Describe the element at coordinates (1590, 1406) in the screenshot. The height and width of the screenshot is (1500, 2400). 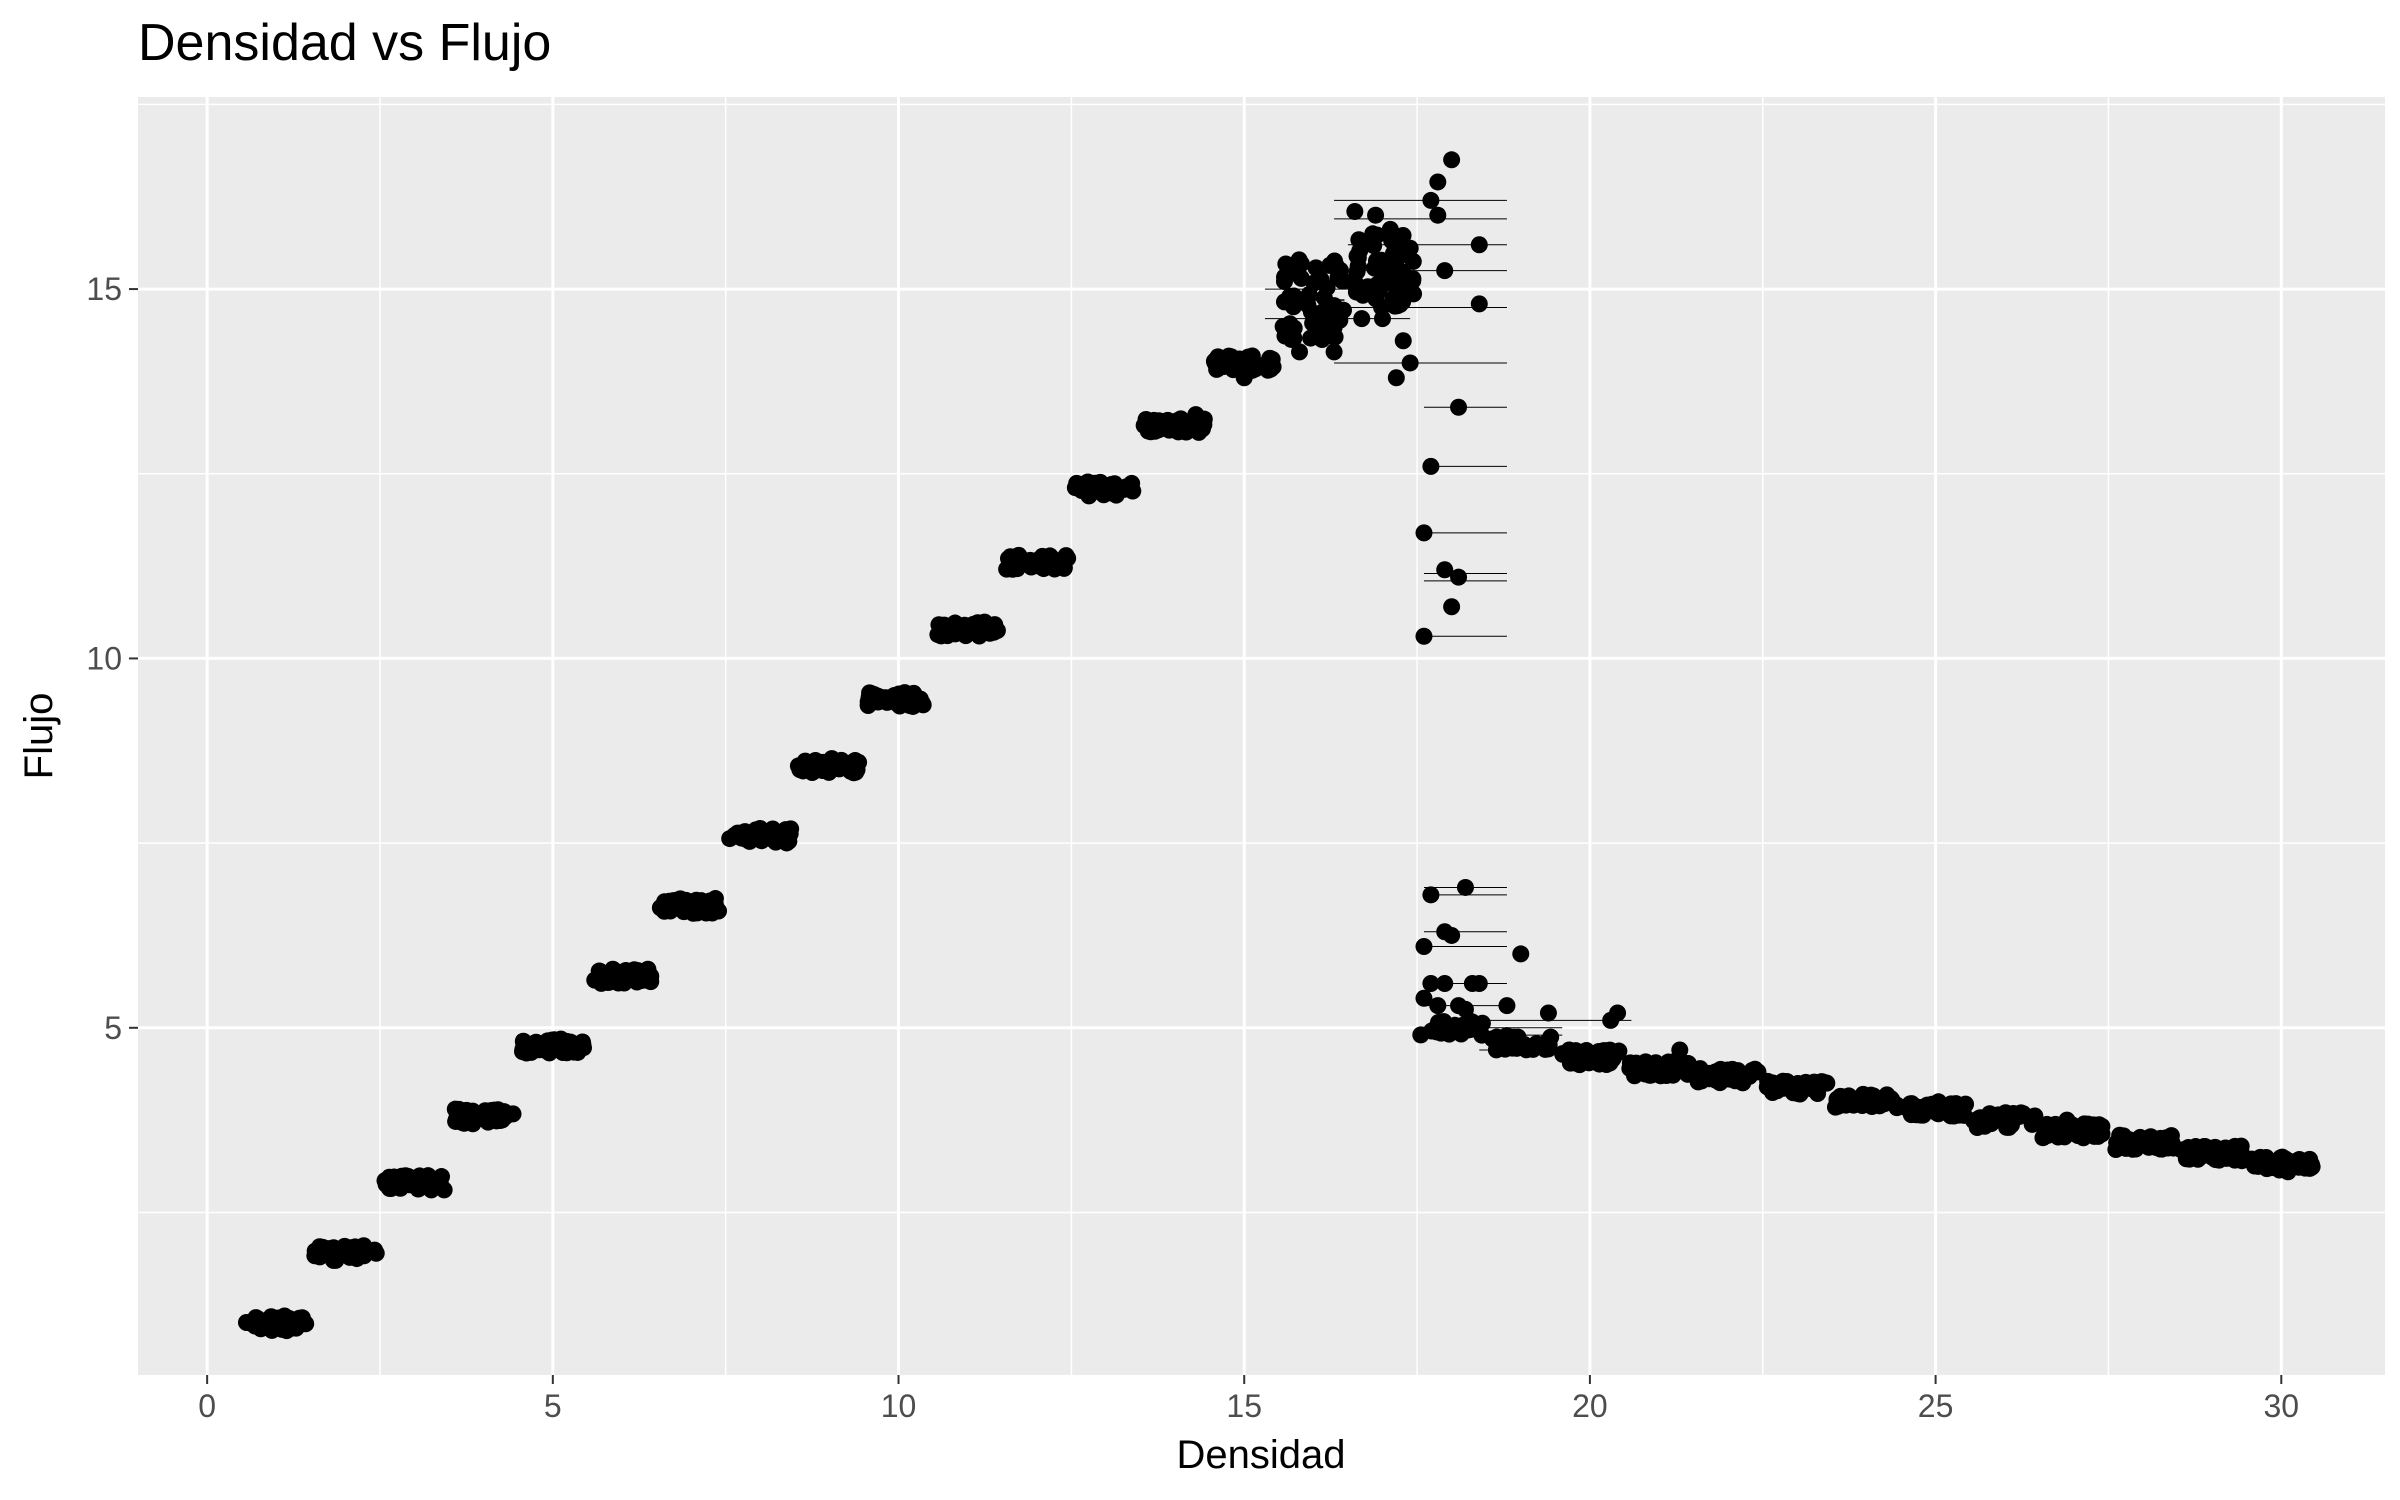
I see `x-tick-label: 20` at that location.